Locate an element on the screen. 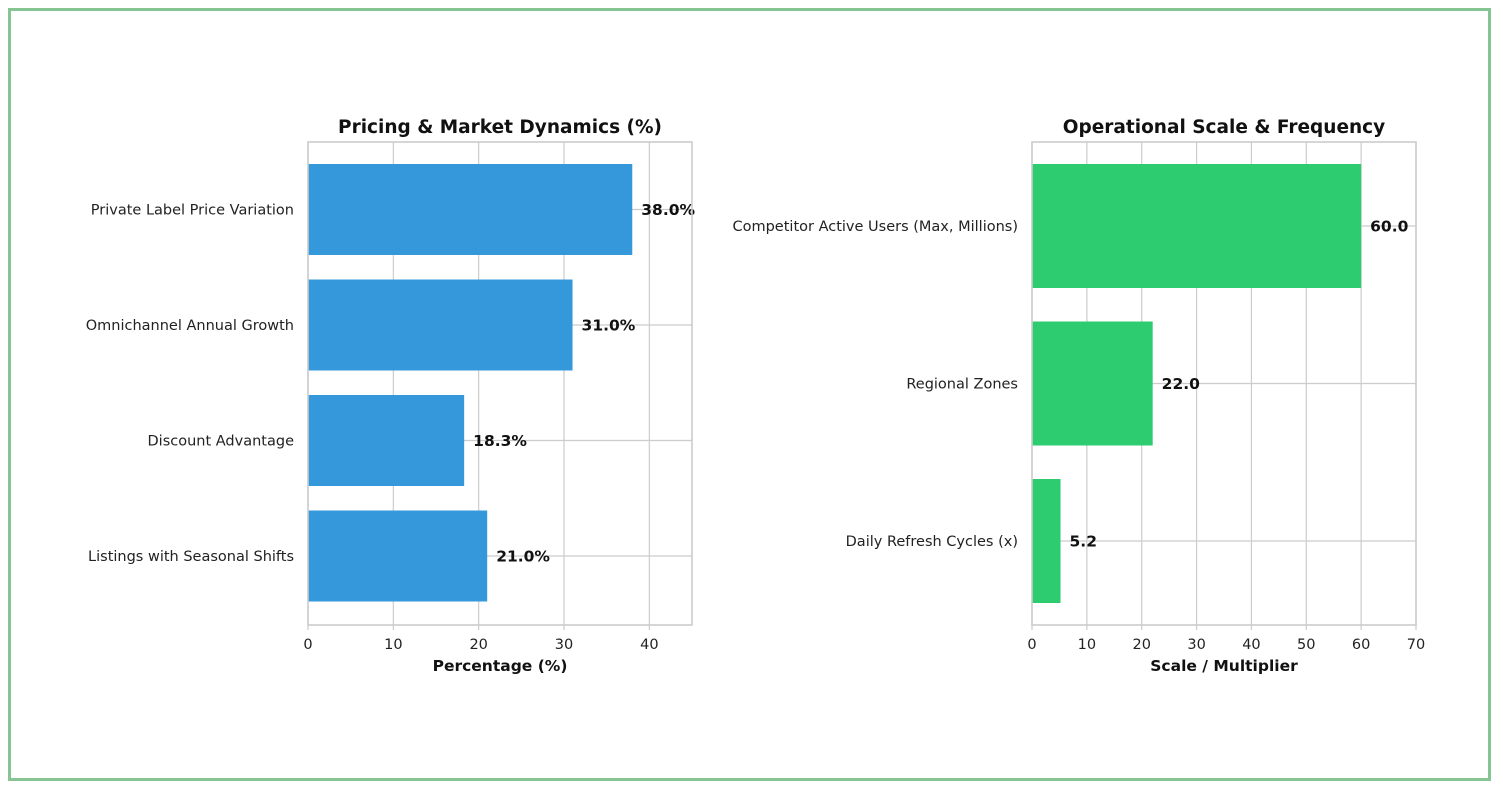 The height and width of the screenshot is (793, 1503). category-label: Regional Zones is located at coordinates (962, 385).